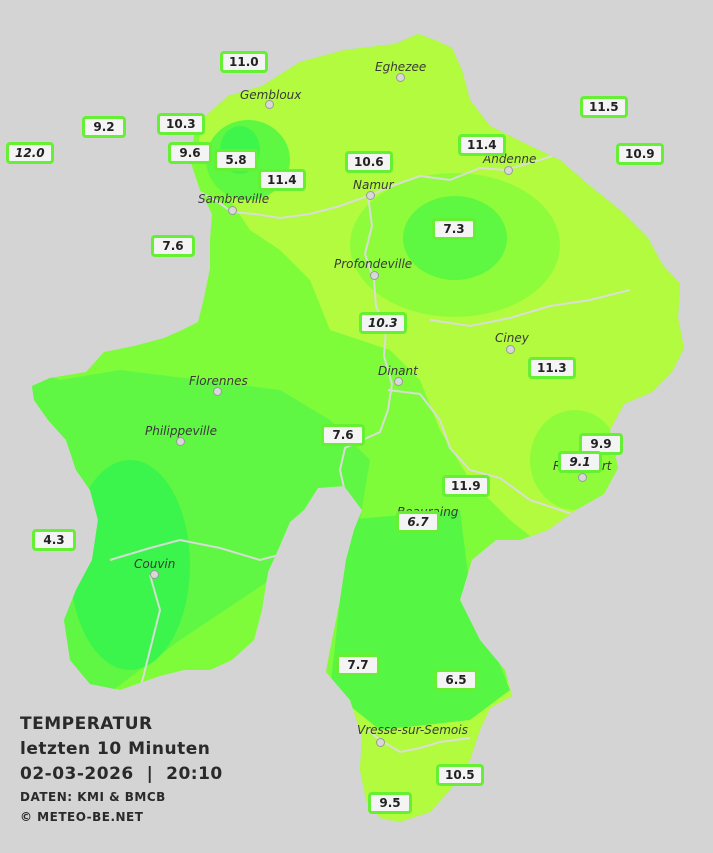 The width and height of the screenshot is (713, 853). What do you see at coordinates (181, 431) in the screenshot?
I see `city-label-philippeville: Philippeville` at bounding box center [181, 431].